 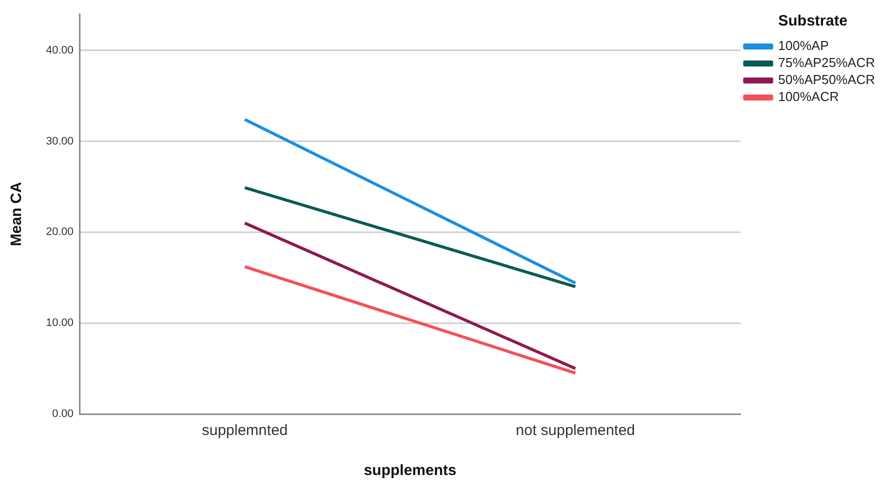 I want to click on y-tick-label: 30.00, so click(x=60, y=141).